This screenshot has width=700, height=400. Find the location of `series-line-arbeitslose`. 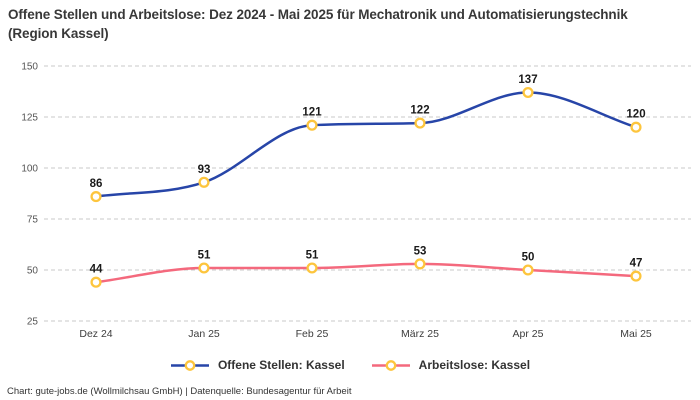

series-line-arbeitslose is located at coordinates (366, 273).